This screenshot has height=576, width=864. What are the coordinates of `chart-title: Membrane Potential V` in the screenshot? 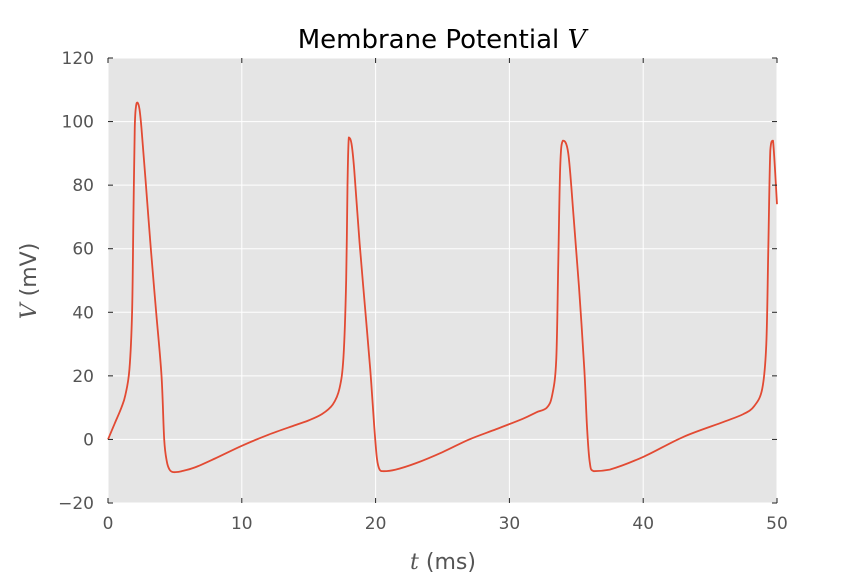 It's located at (443, 40).